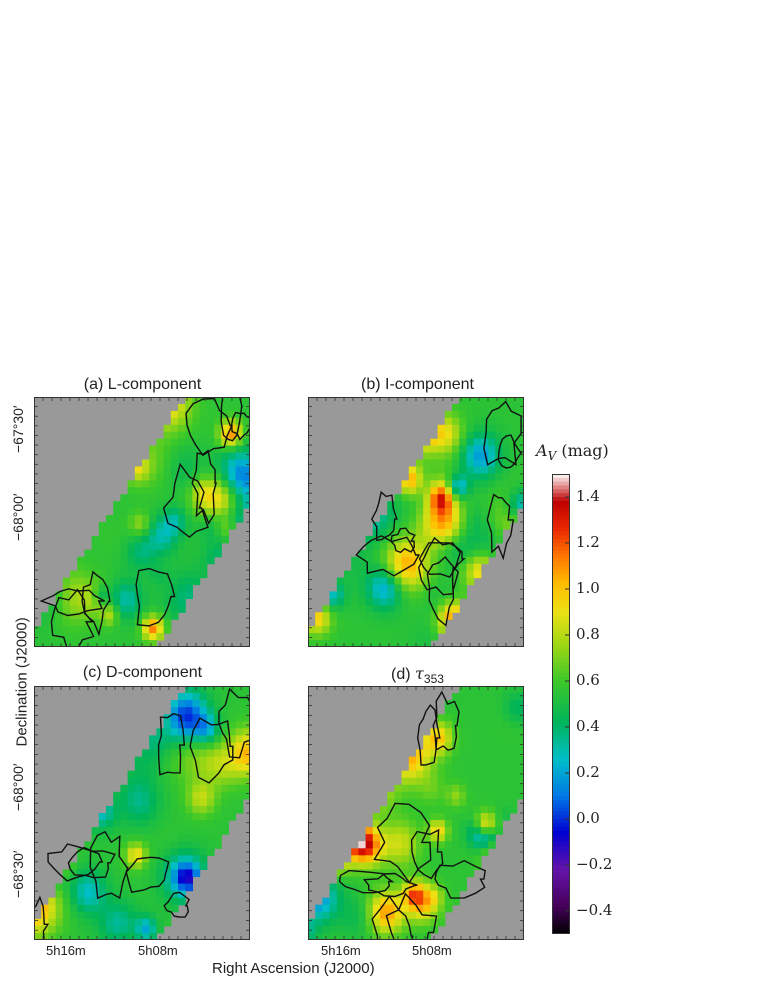  I want to click on panel-d-contour, so click(392, 917).